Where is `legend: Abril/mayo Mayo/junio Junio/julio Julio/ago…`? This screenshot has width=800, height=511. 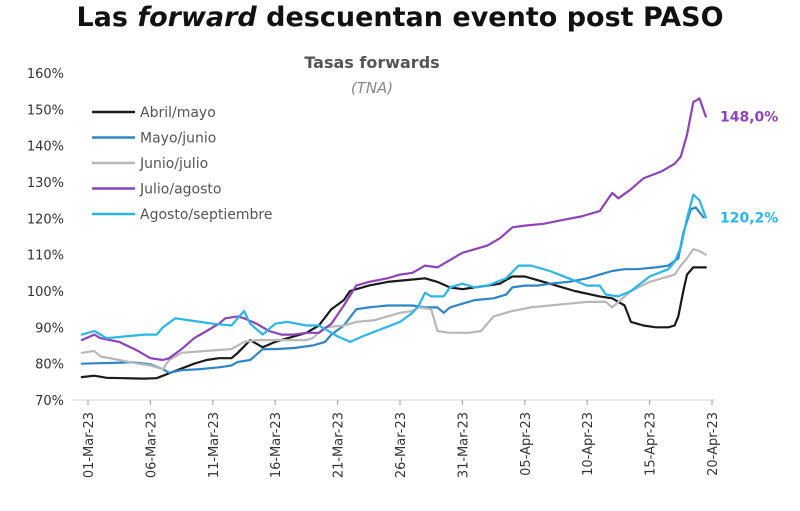
legend: Abril/mayo Mayo/junio Junio/julio Julio/ago… is located at coordinates (182, 164).